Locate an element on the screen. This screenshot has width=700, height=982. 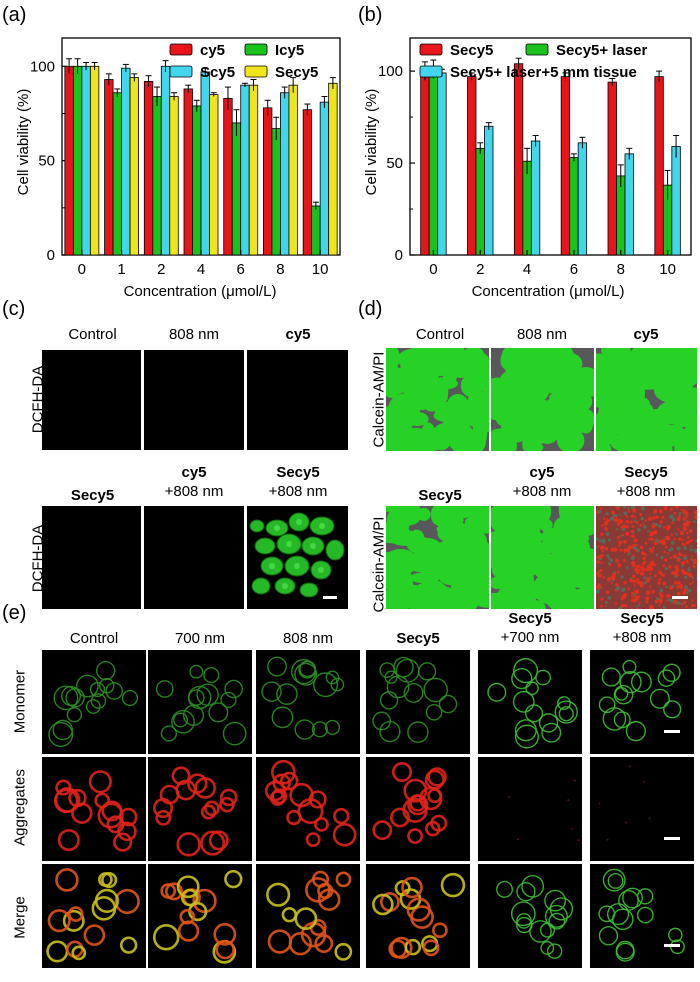
d-image-cy5 is located at coordinates (646, 399).